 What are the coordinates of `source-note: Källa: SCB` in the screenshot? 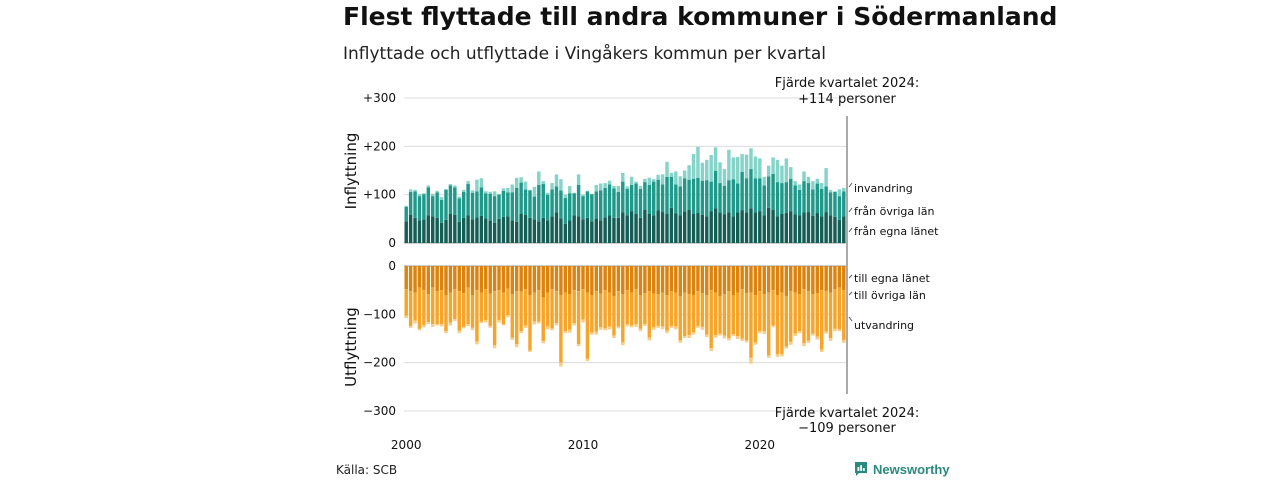 It's located at (367, 470).